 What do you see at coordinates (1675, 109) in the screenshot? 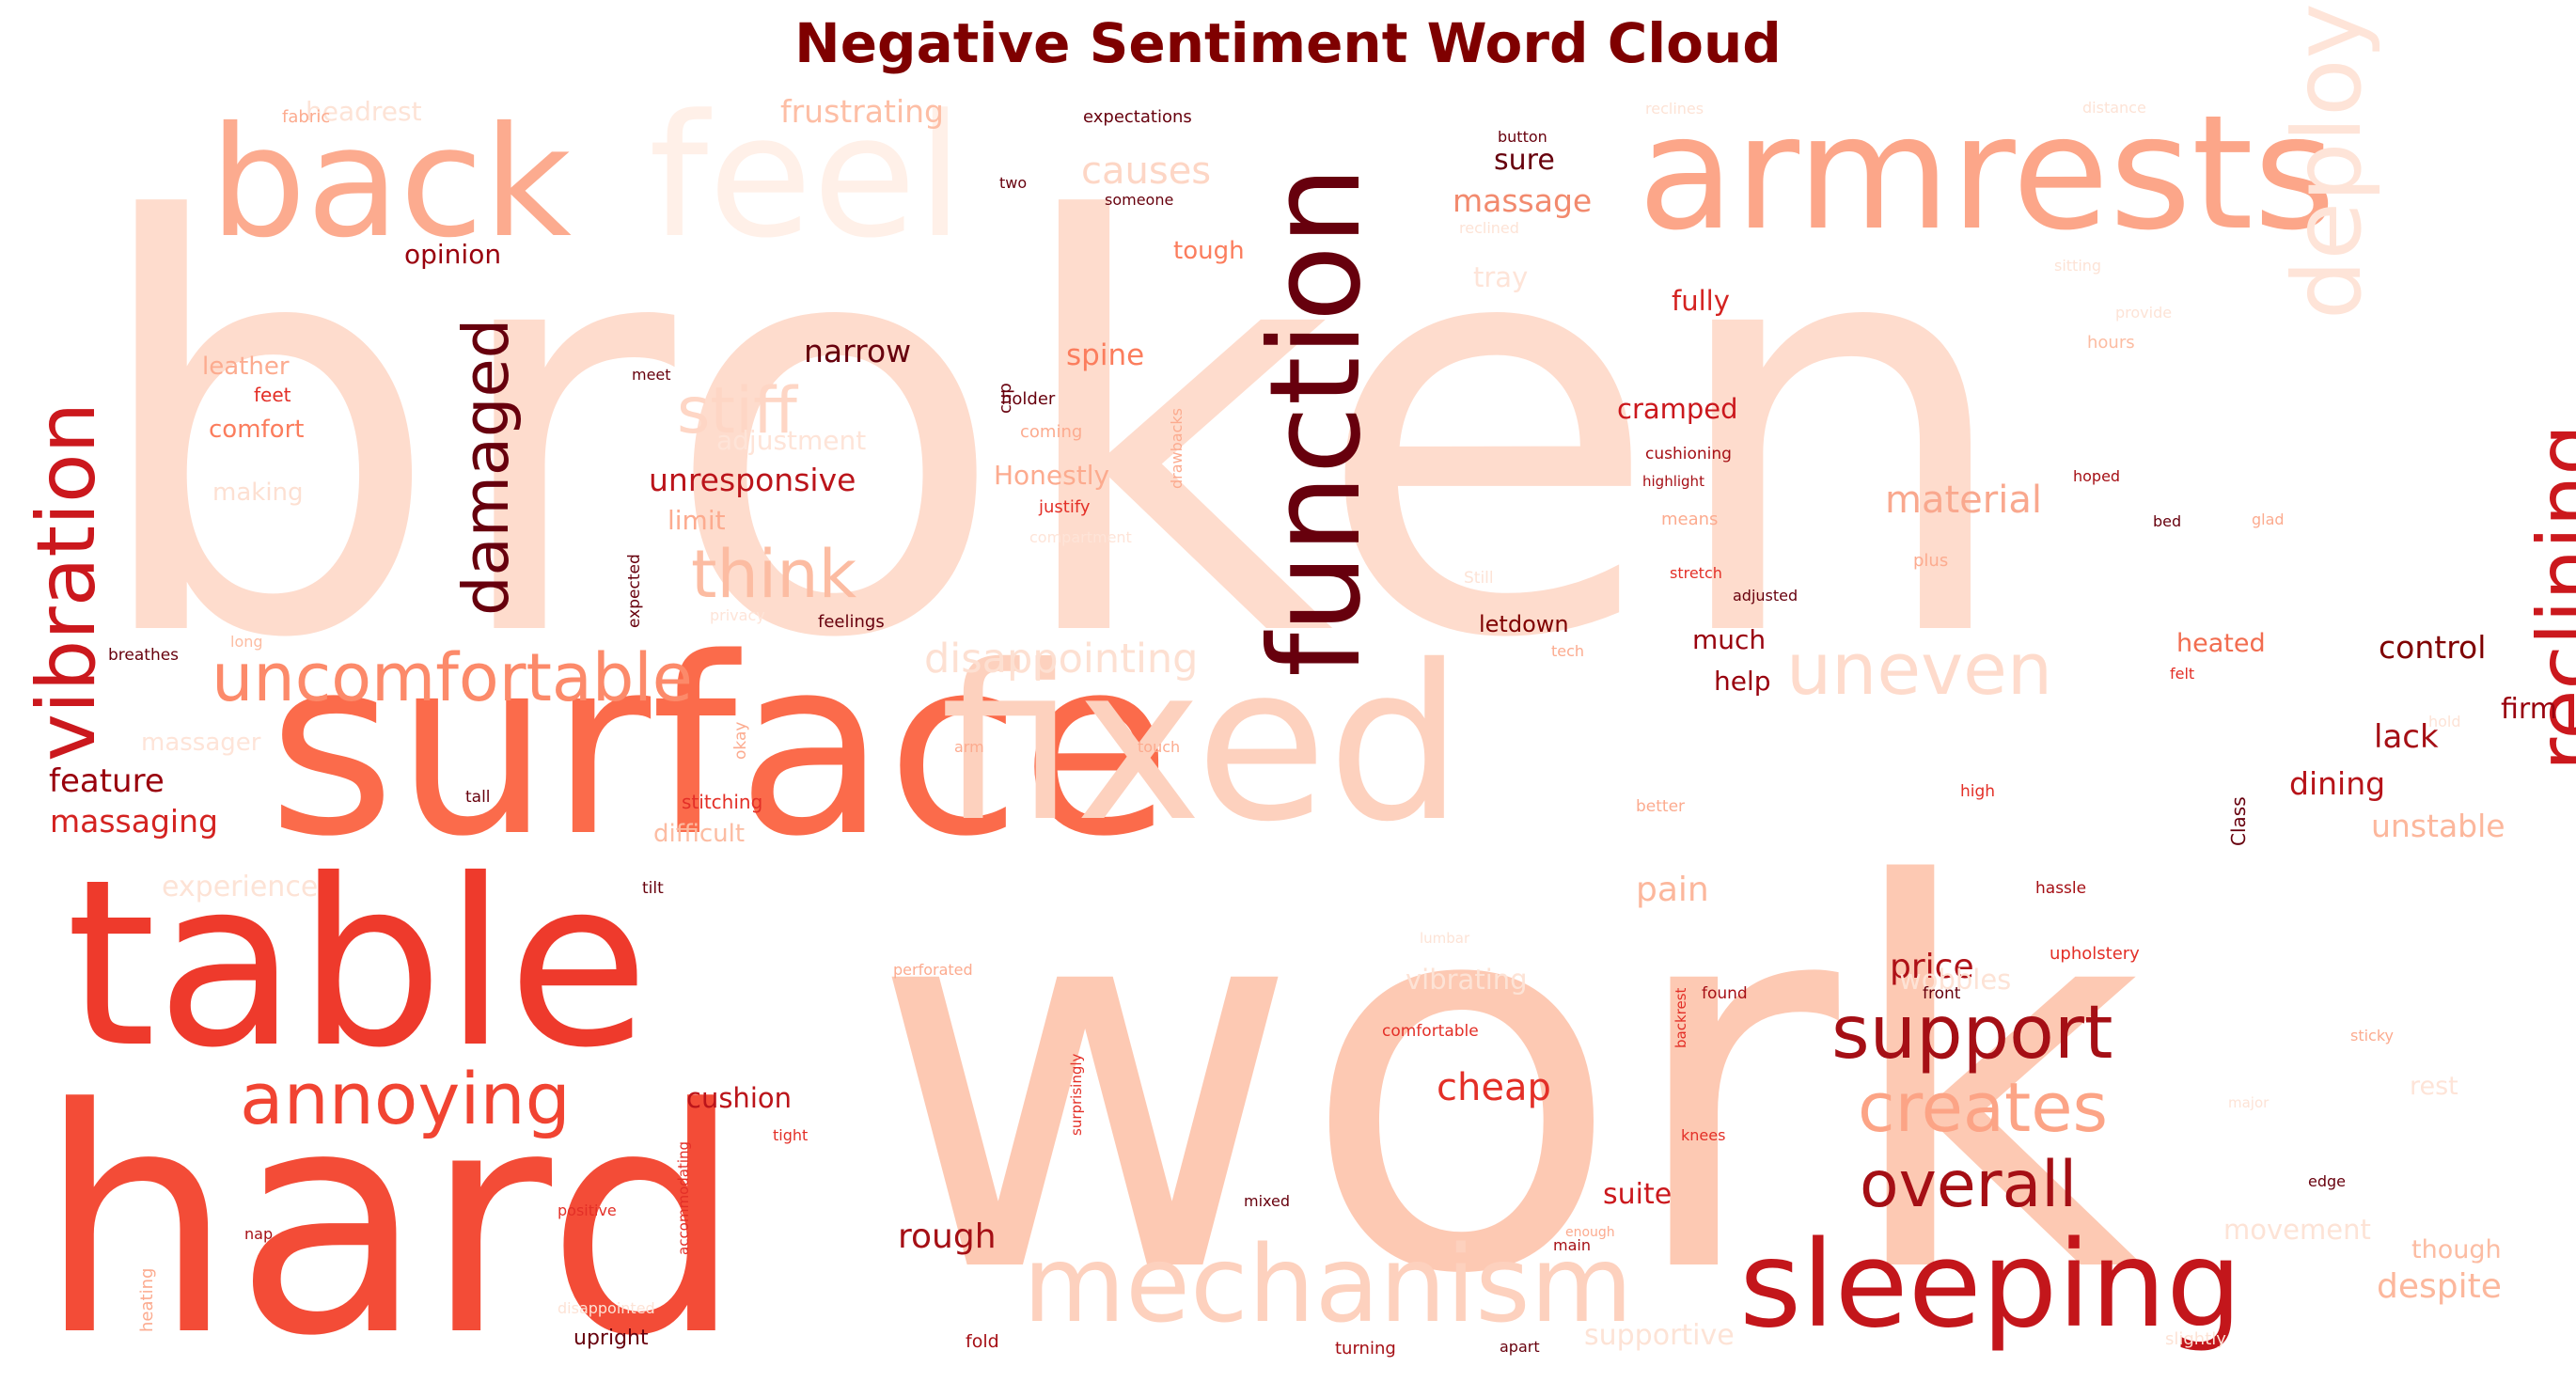
I see `word-reclines: reclines` at bounding box center [1675, 109].